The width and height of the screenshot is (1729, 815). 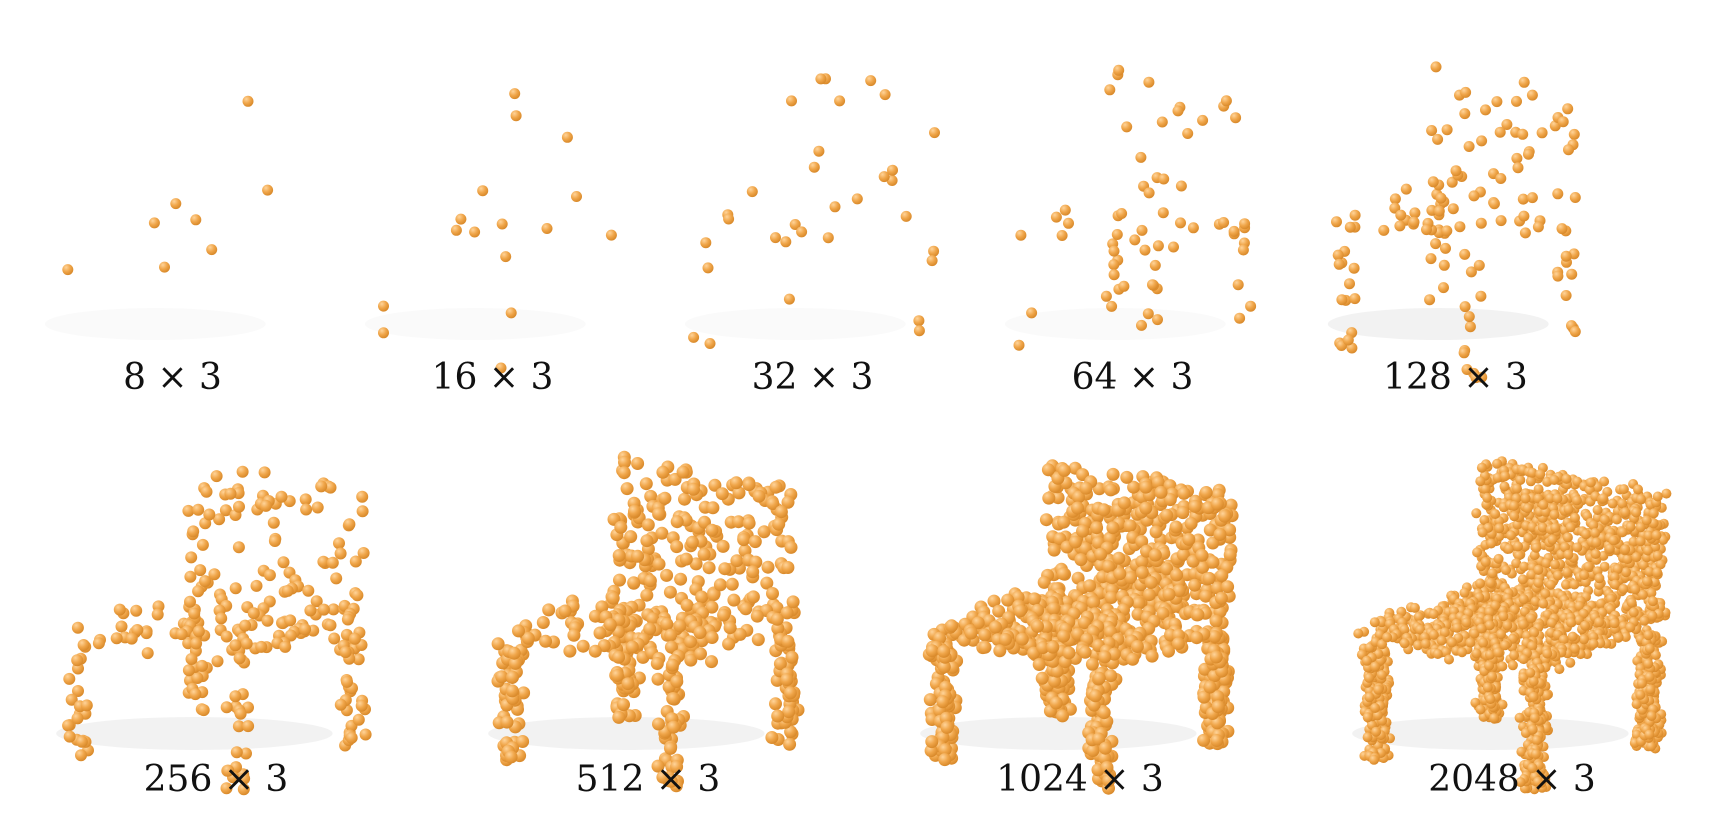 I want to click on panel-16-points: 16 × 3, so click(x=492, y=210).